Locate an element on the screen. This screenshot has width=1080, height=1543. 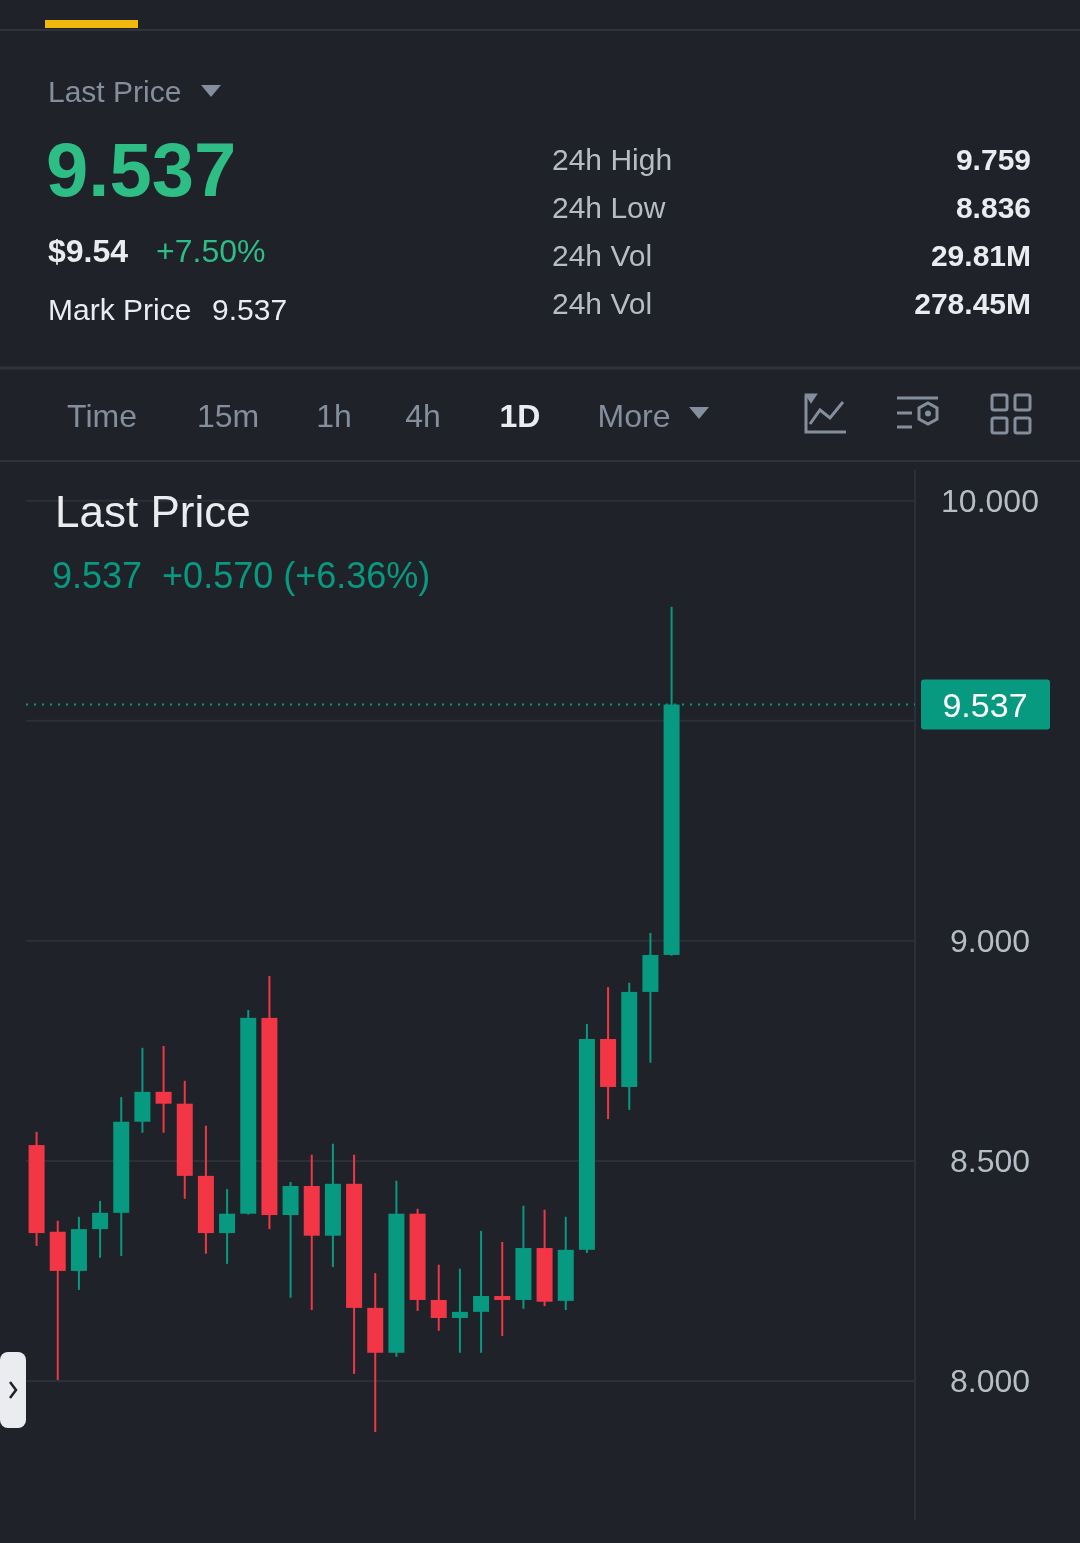
text: 8.836 is located at coordinates (993, 207).